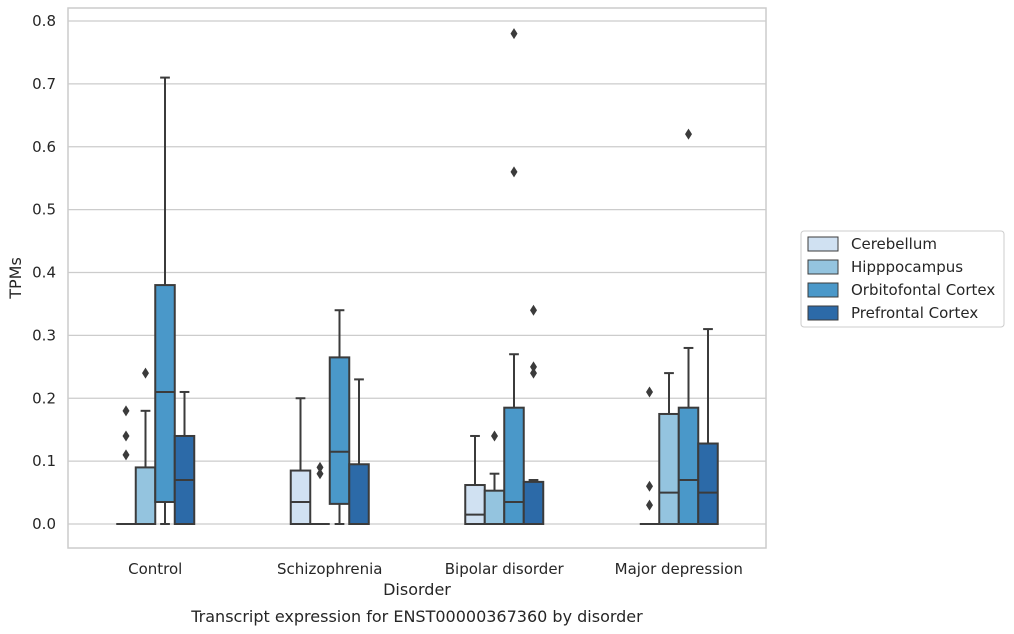 The height and width of the screenshot is (634, 1014). I want to click on y-tick-label: 0.2, so click(44, 398).